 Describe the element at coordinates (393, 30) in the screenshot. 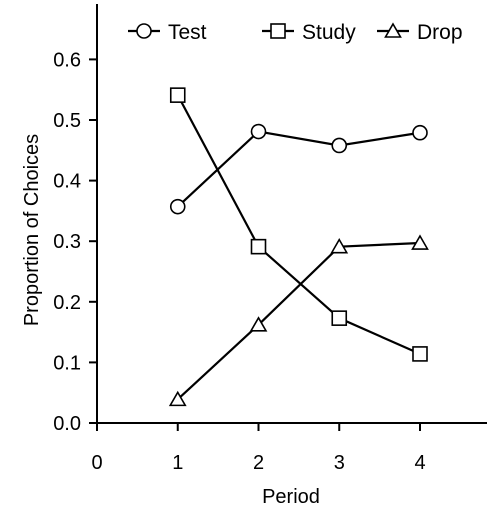

I see `legend-marker-drop` at that location.